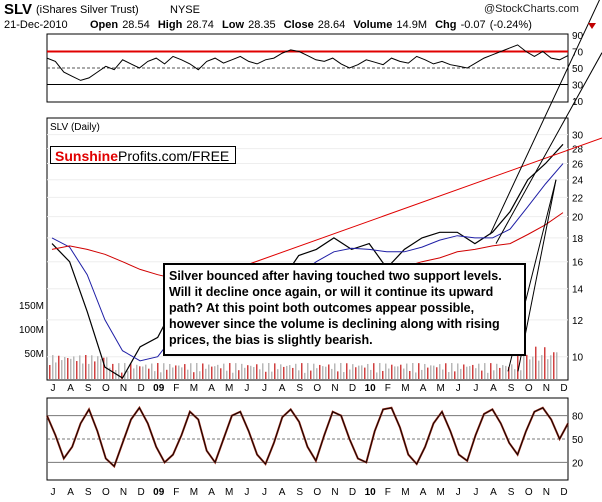 The height and width of the screenshot is (502, 602). I want to click on high-label: High, so click(170, 25).